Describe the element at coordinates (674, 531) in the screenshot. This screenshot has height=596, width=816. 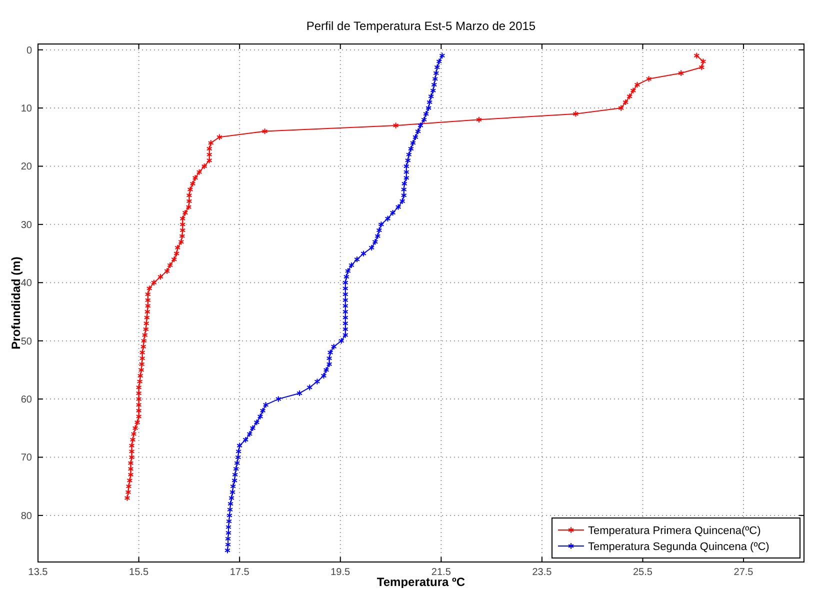
I see `legend-label: Temperatura Primera Quincena(ºC)` at that location.